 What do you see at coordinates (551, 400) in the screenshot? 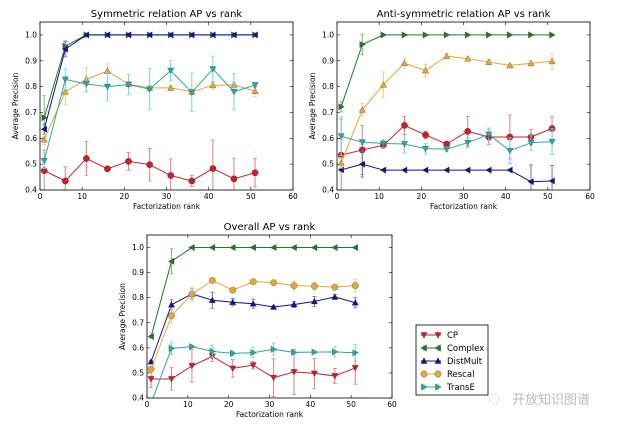
I see `watermark-text: 开放知识图谱` at bounding box center [551, 400].